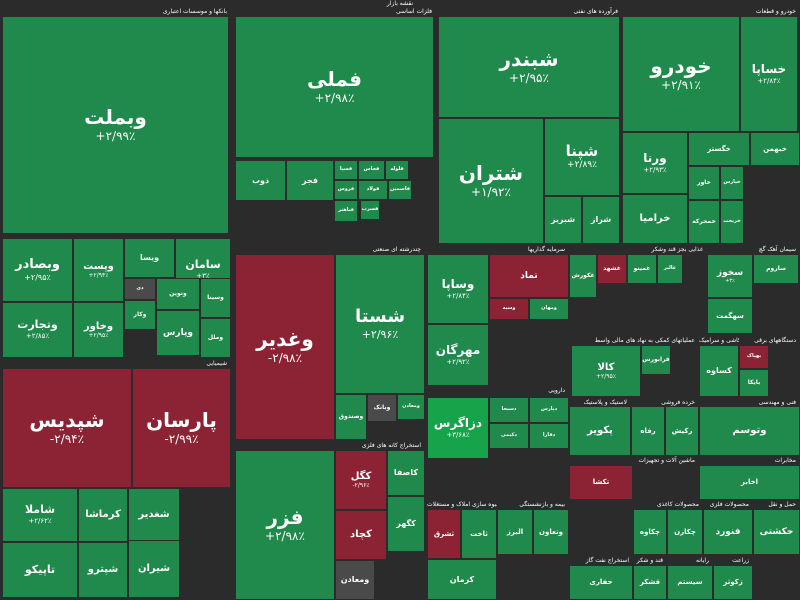 The width and height of the screenshot is (800, 600). What do you see at coordinates (600, 431) in the screenshot?
I see `stock-tile: پکویر` at bounding box center [600, 431].